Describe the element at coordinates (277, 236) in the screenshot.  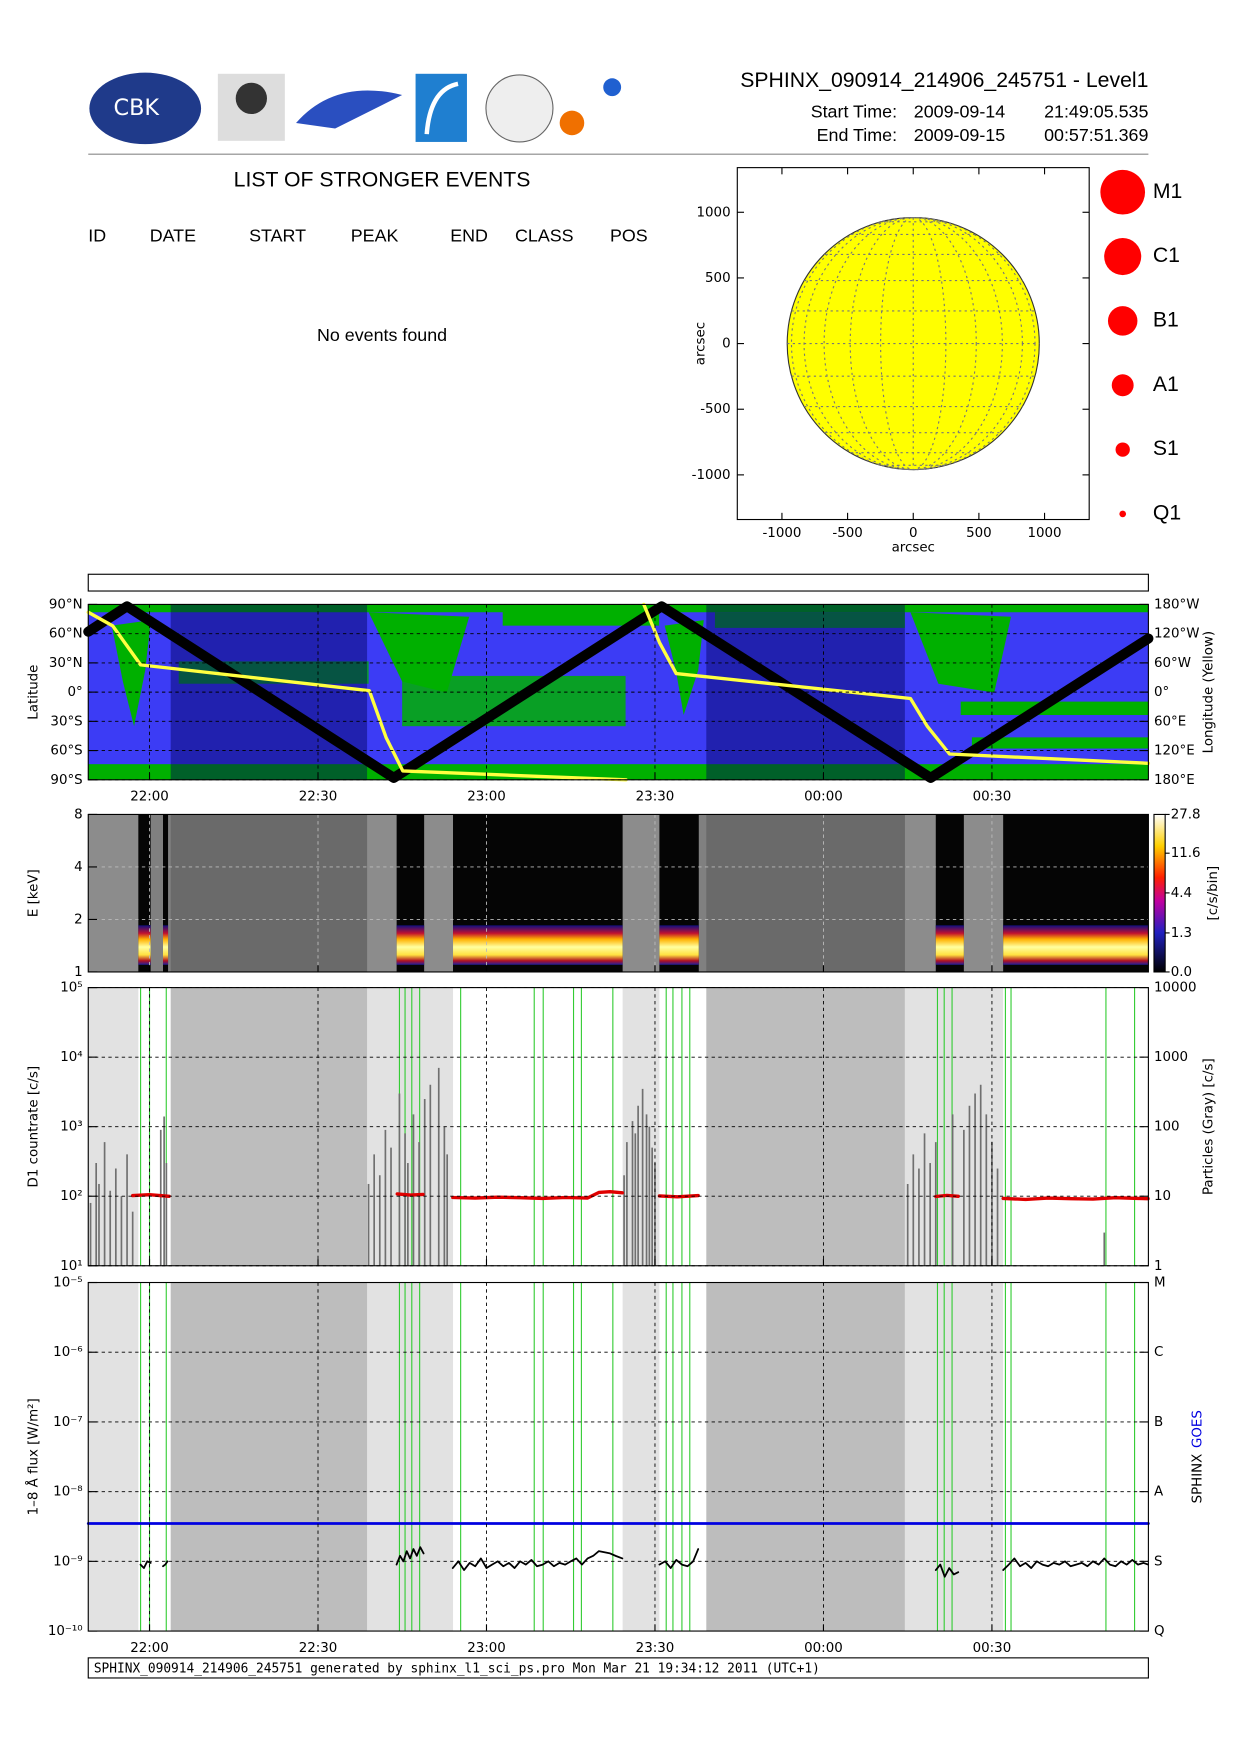
I see `column-header: START` at that location.